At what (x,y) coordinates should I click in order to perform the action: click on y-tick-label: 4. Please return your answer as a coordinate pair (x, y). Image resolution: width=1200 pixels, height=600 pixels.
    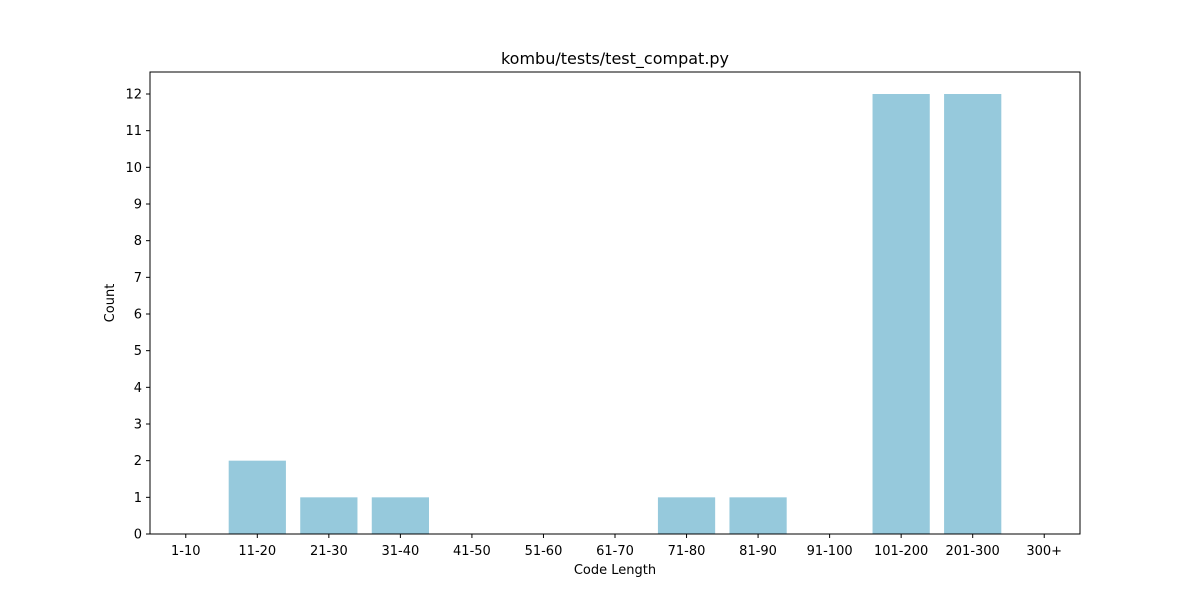
    Looking at the image, I should click on (138, 388).